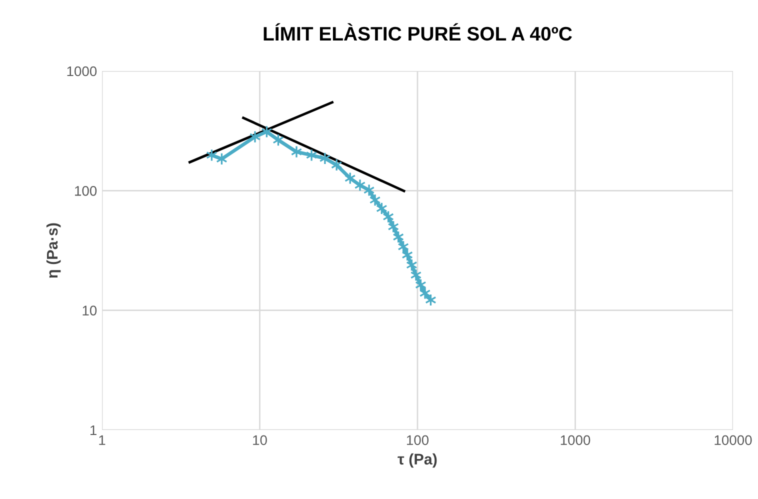 The image size is (758, 499). What do you see at coordinates (93, 430) in the screenshot?
I see `y-tick-label: 1` at bounding box center [93, 430].